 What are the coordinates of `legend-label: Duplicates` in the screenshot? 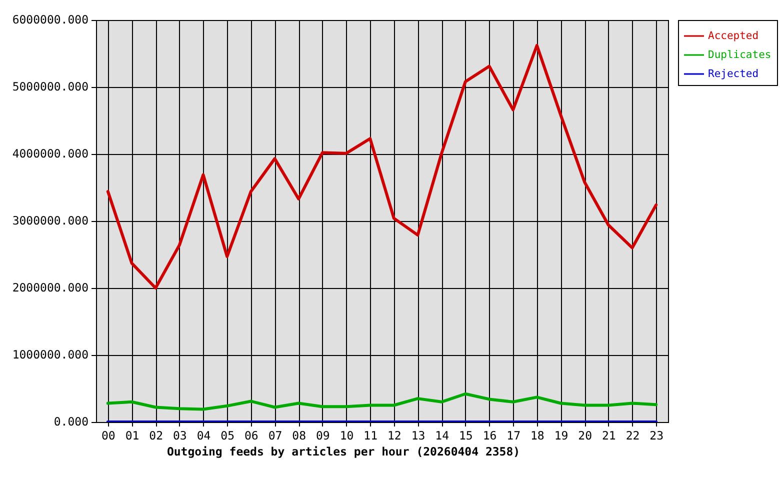 It's located at (740, 55).